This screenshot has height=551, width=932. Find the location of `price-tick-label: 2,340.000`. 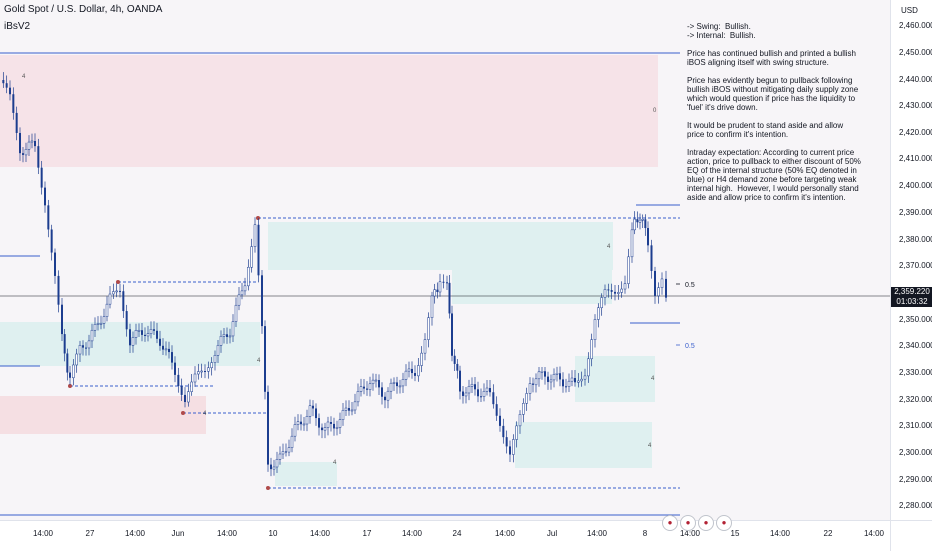

price-tick-label: 2,340.000 is located at coordinates (915, 345).